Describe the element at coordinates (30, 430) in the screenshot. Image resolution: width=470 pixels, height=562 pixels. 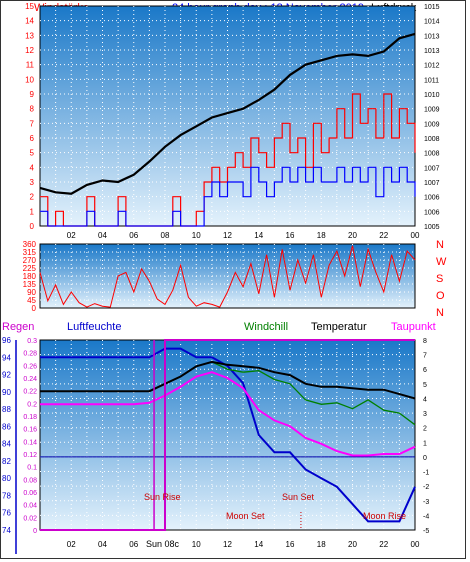
I see `rain-tick: 0.16` at that location.